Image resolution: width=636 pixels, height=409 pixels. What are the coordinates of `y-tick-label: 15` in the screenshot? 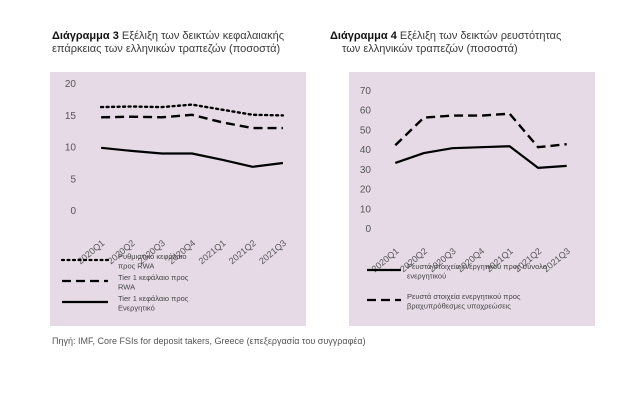 It's located at (71, 116).